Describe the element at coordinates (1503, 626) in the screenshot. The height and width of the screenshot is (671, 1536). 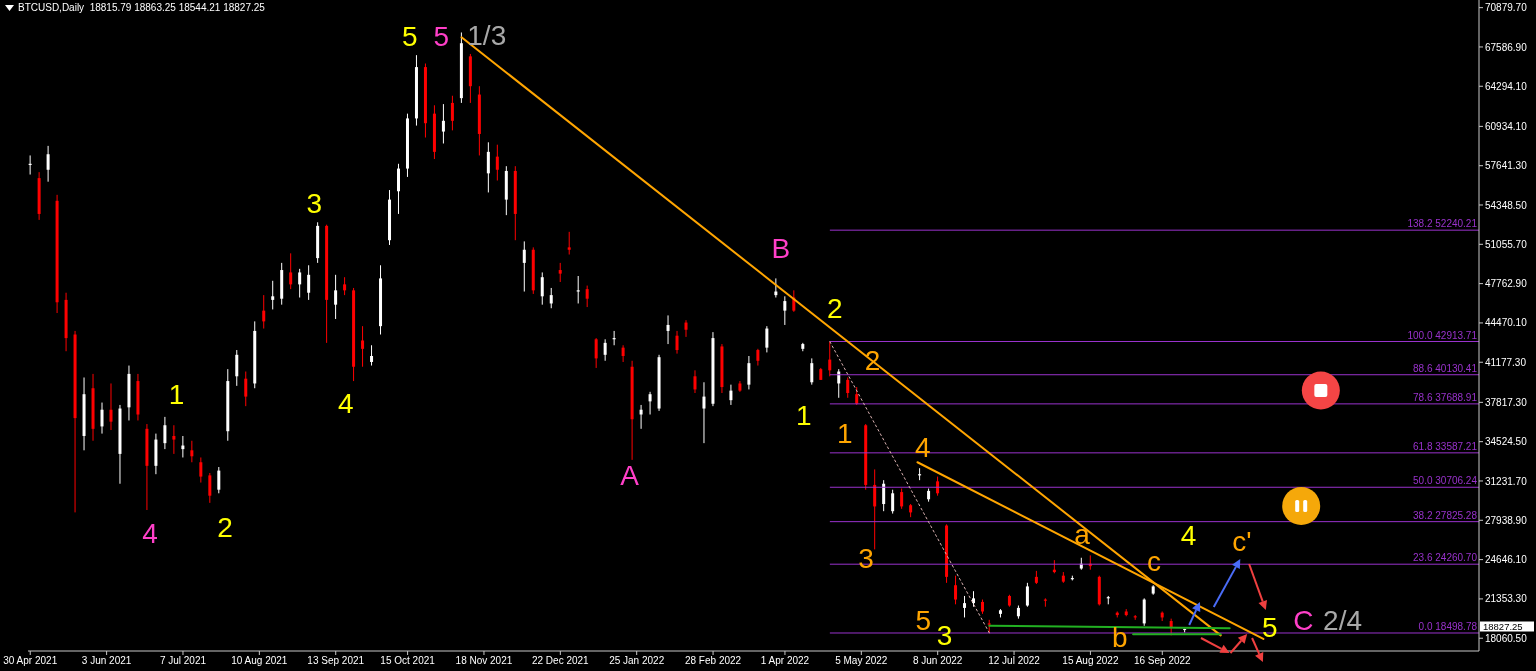
I see `text: 18827.25` at that location.